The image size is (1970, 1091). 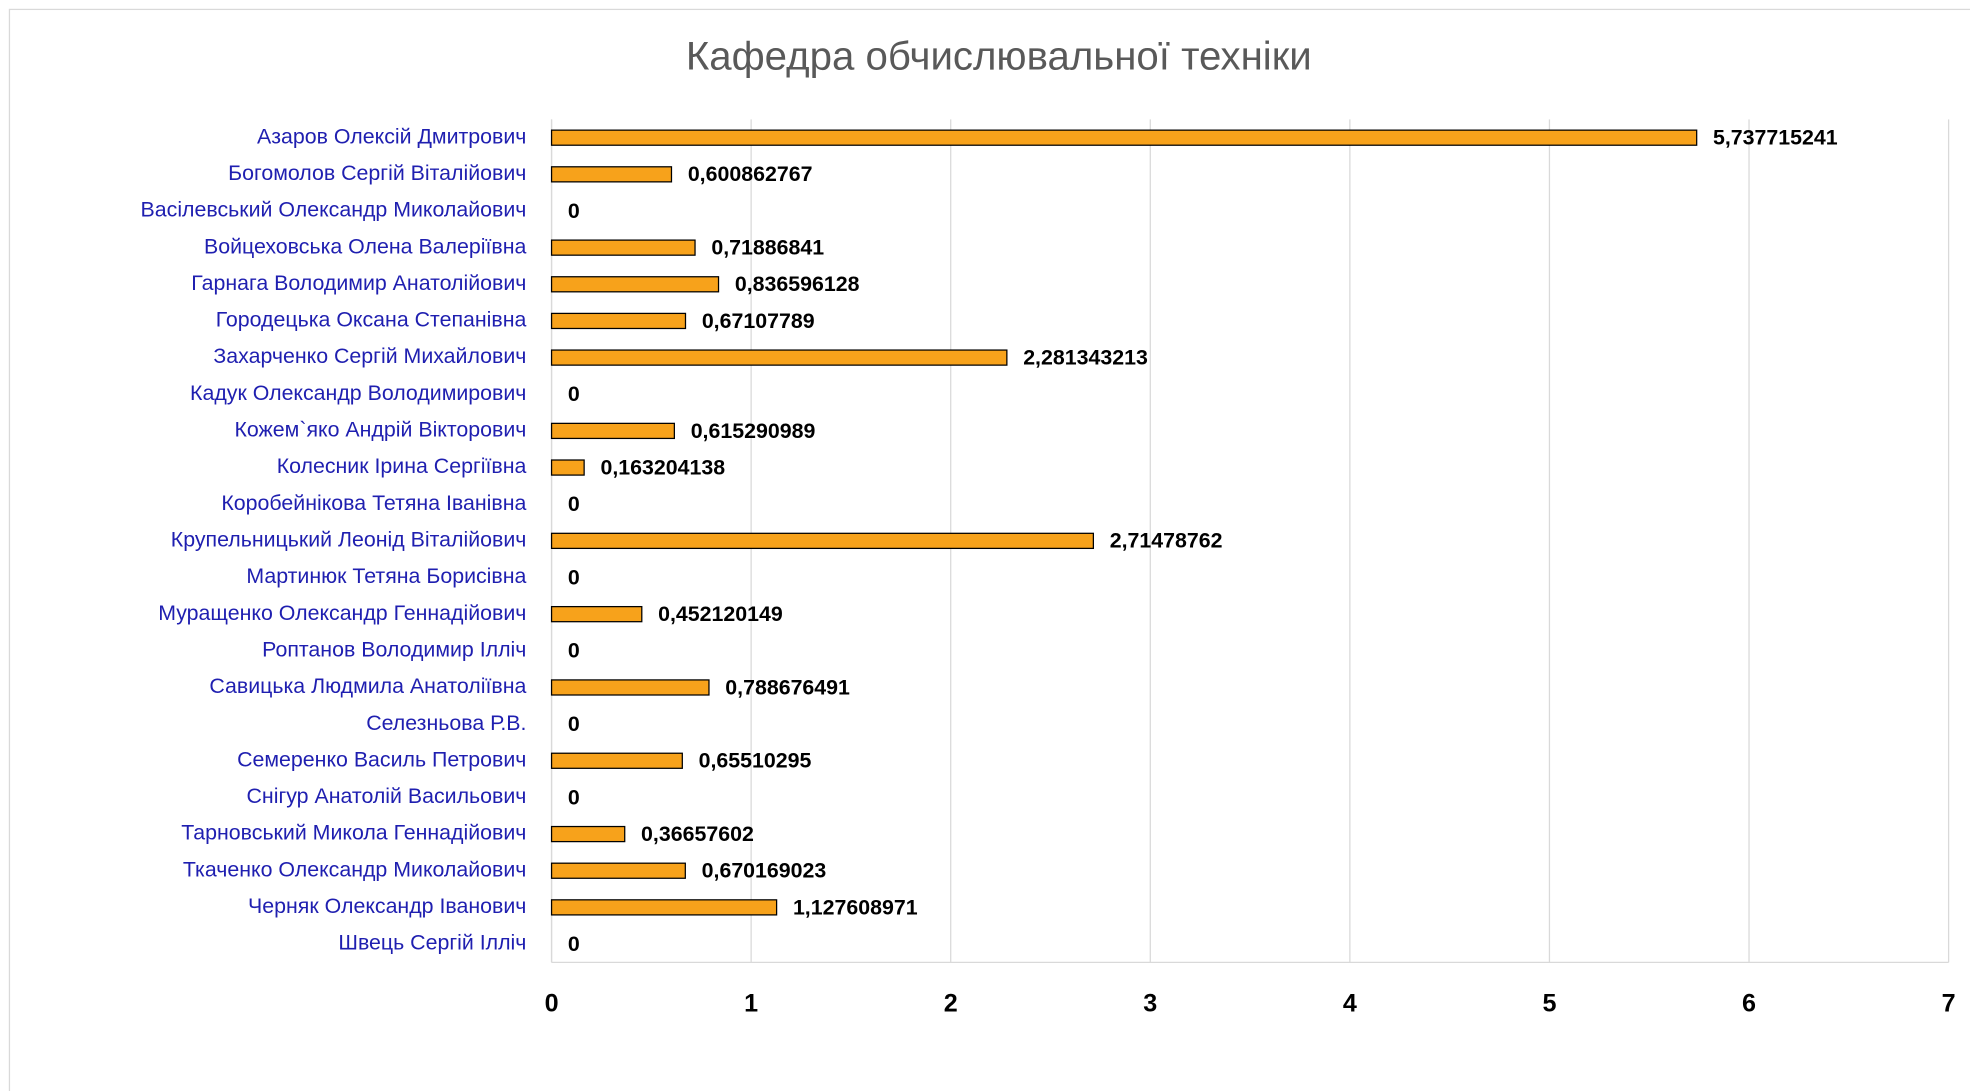 I want to click on category-label: Черняк Олександр Іванович, so click(x=387, y=906).